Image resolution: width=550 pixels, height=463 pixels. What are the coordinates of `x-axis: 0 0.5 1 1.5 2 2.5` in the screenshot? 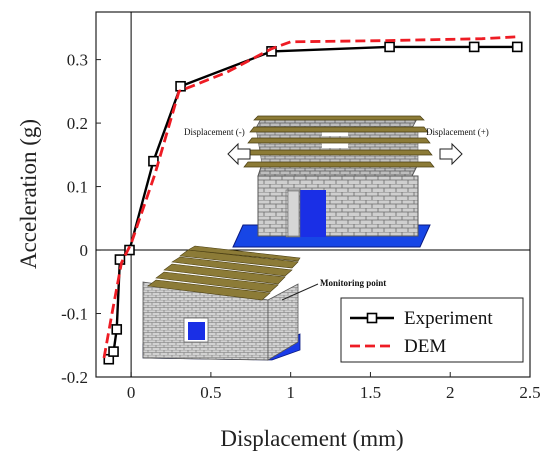 It's located at (334, 387).